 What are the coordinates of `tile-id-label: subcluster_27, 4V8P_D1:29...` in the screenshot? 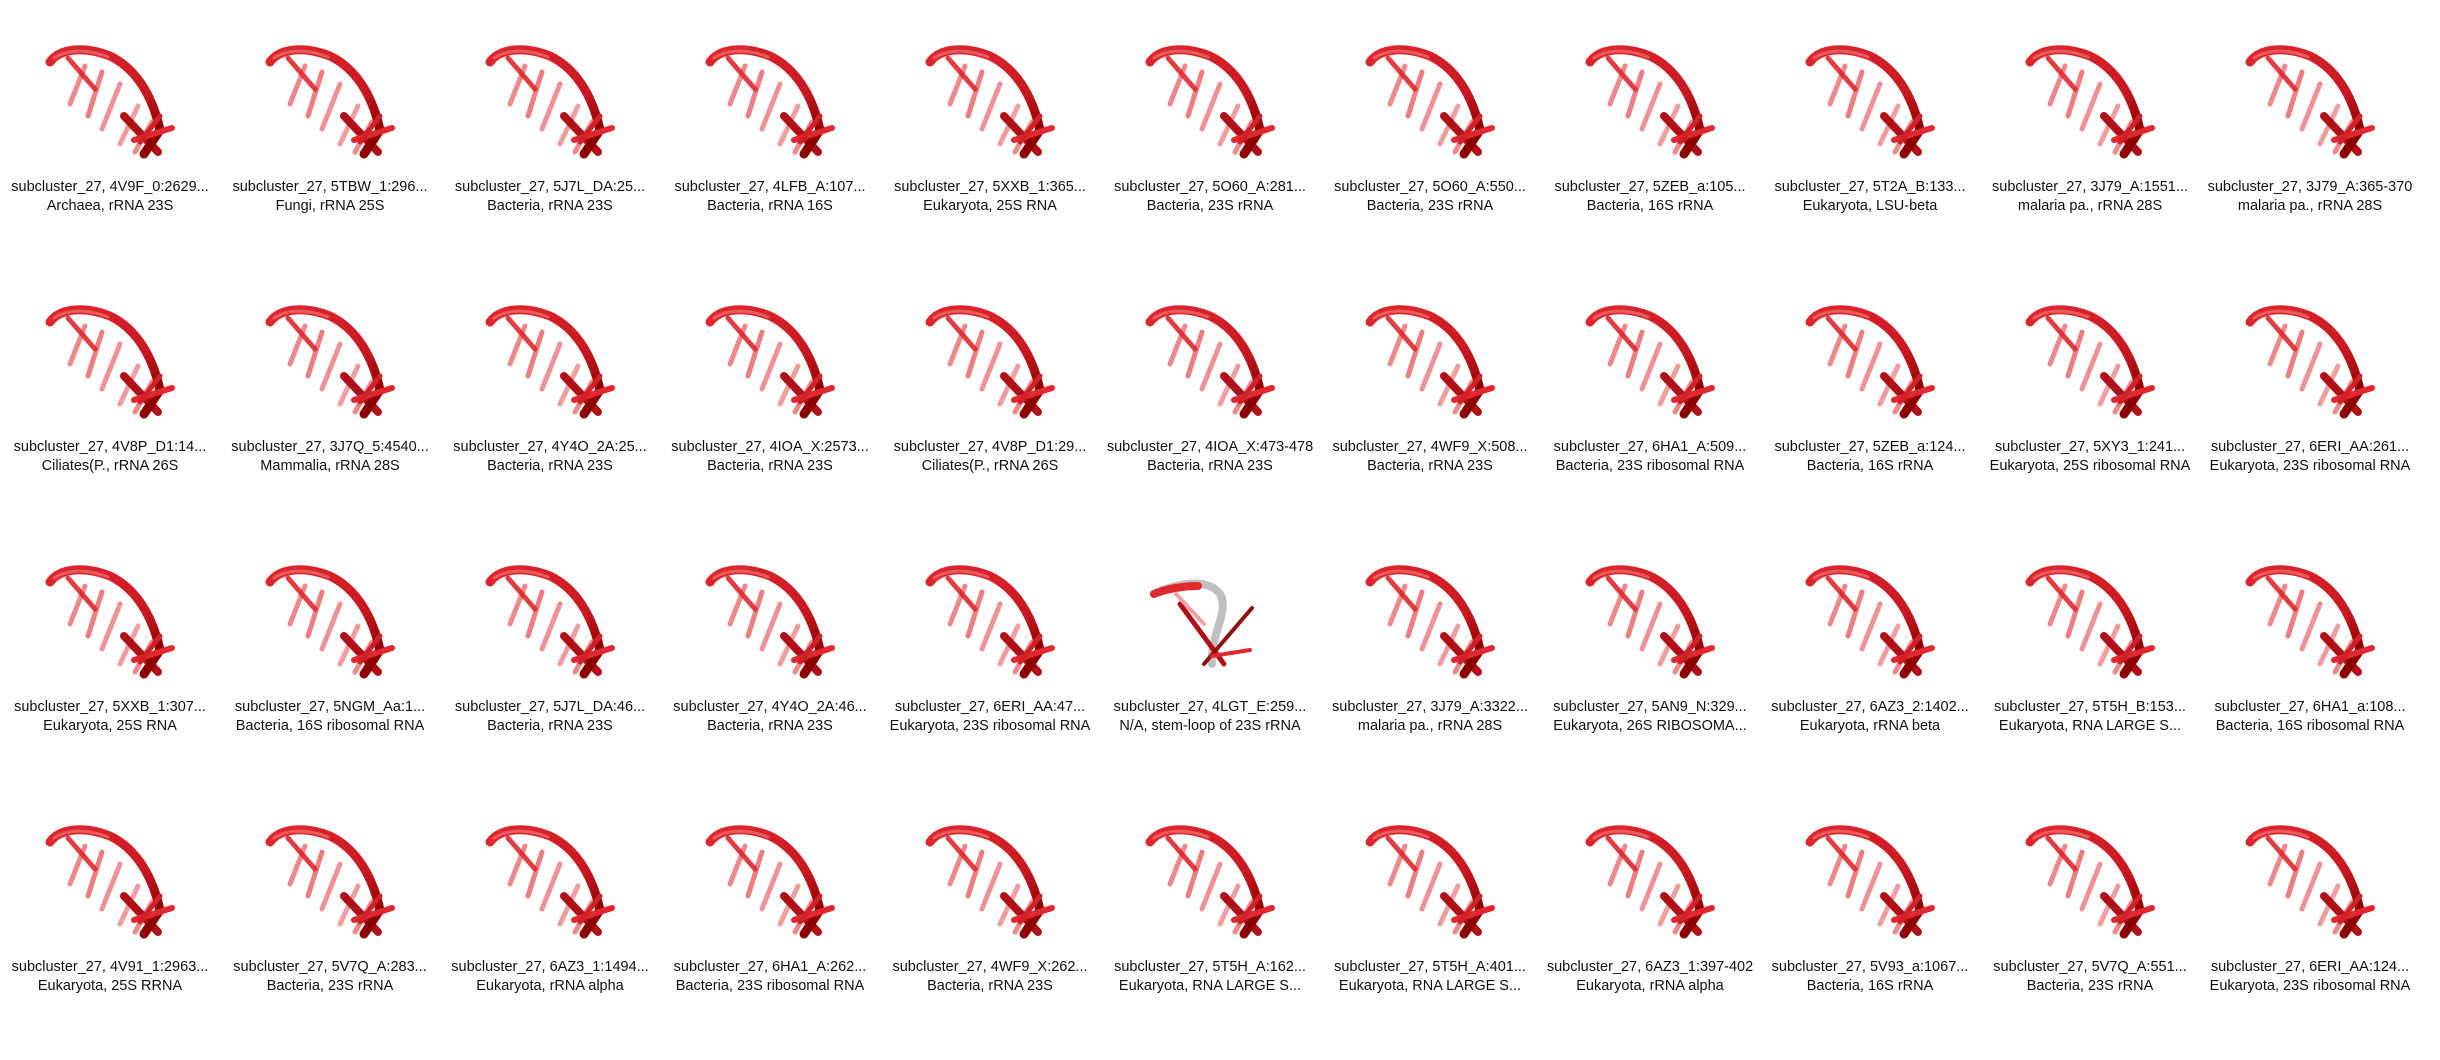 It's located at (990, 447).